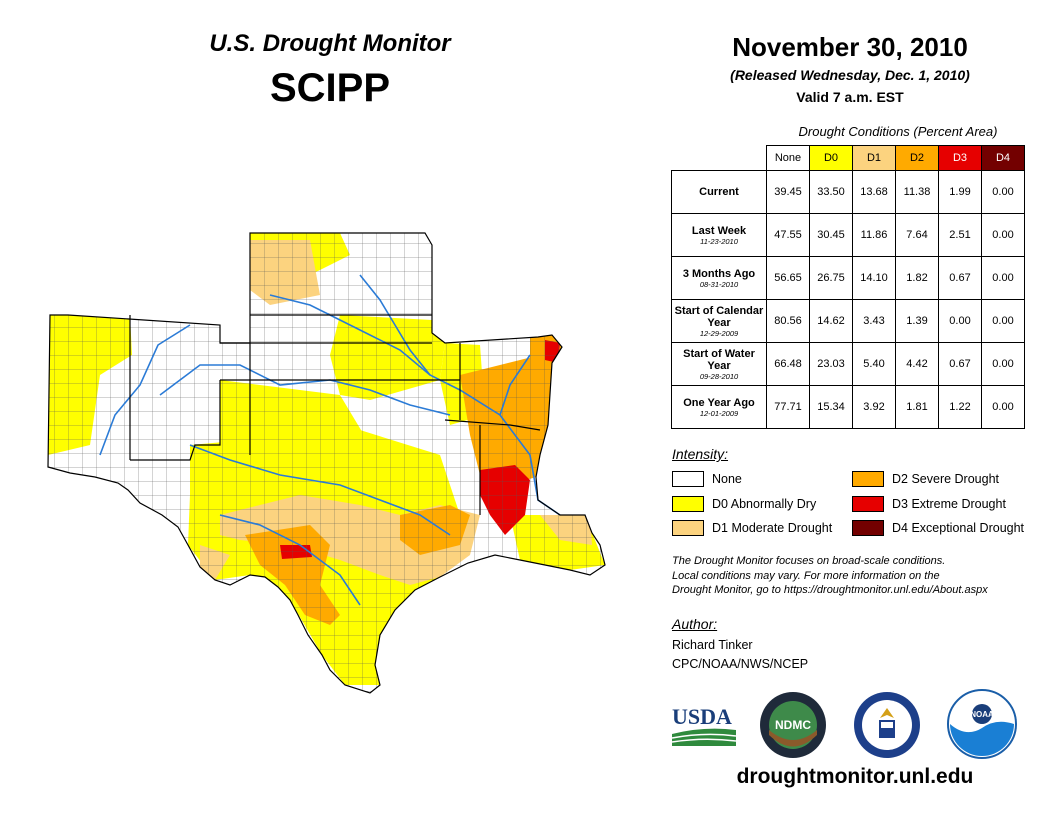  What do you see at coordinates (712, 645) in the screenshot?
I see `author-name: Richard Tinker` at bounding box center [712, 645].